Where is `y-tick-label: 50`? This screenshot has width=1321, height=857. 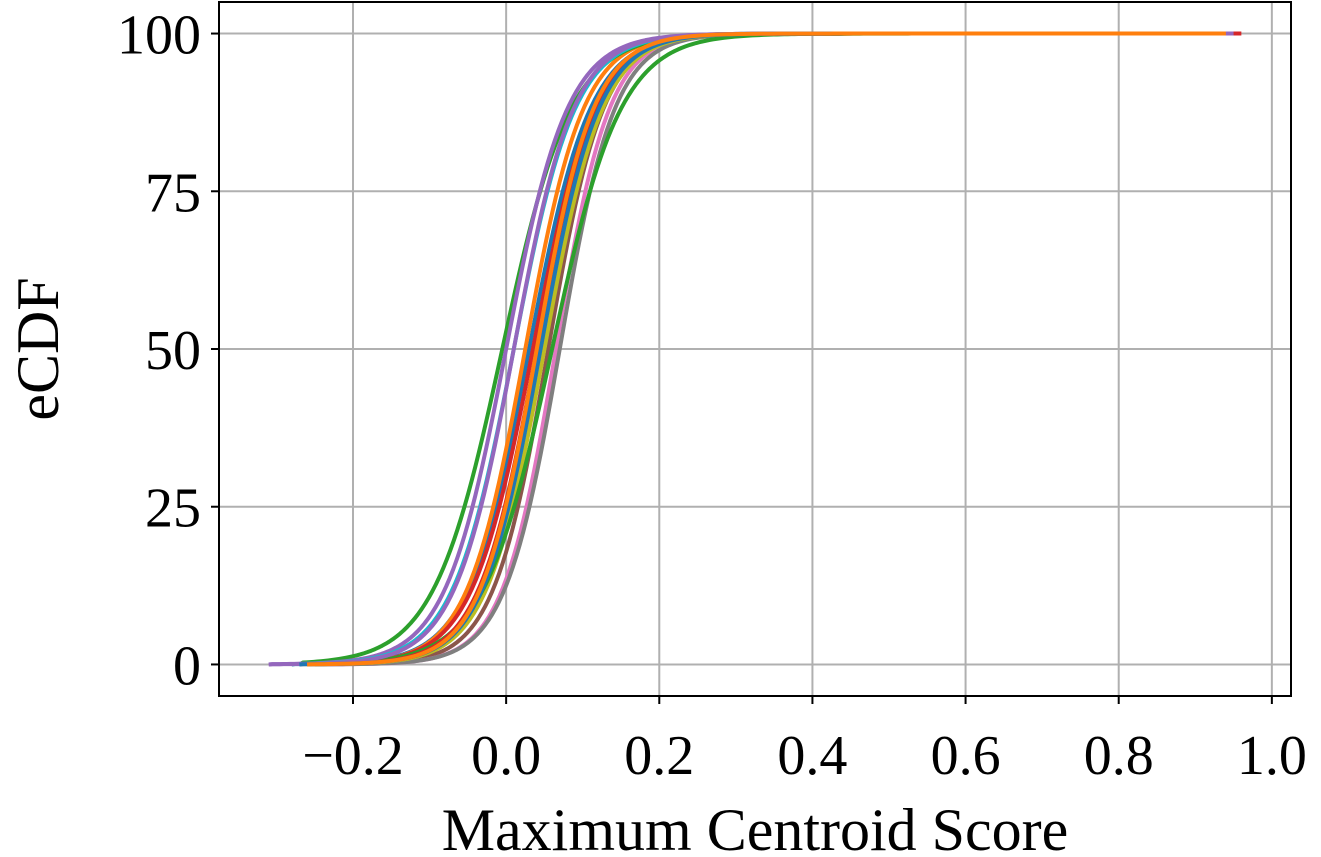 y-tick-label: 50 is located at coordinates (173, 351).